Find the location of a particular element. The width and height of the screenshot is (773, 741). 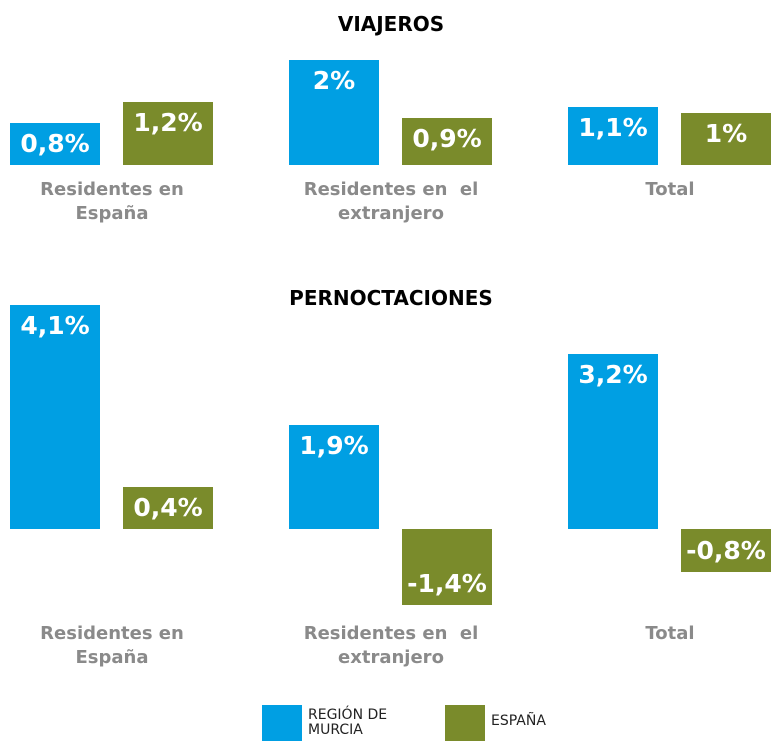

value-label: 0,4% is located at coordinates (168, 507).